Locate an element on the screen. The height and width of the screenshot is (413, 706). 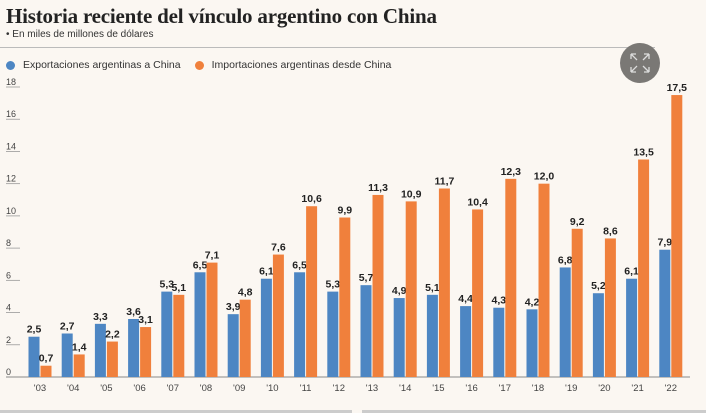
y-tick-label: 0 is located at coordinates (8, 372).